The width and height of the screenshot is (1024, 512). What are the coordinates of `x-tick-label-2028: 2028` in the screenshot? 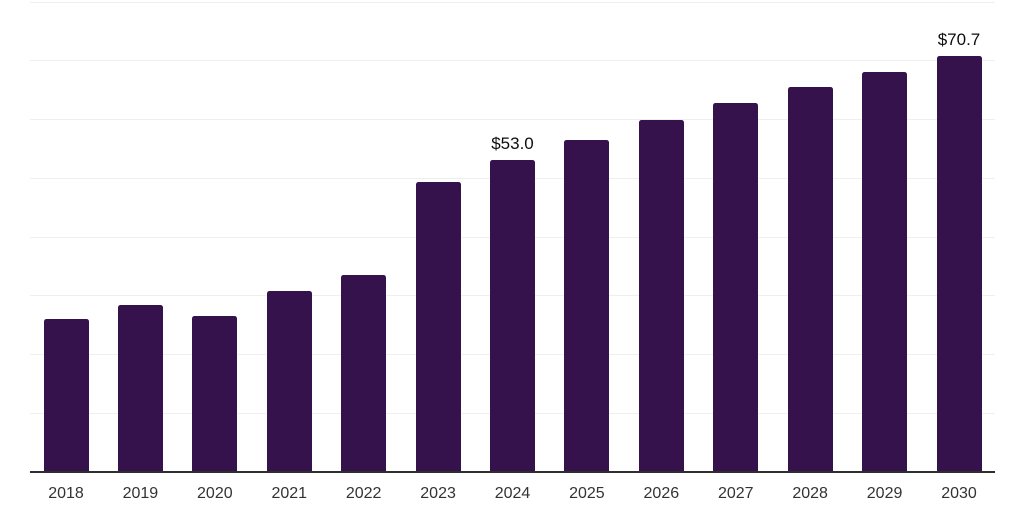 It's located at (810, 493).